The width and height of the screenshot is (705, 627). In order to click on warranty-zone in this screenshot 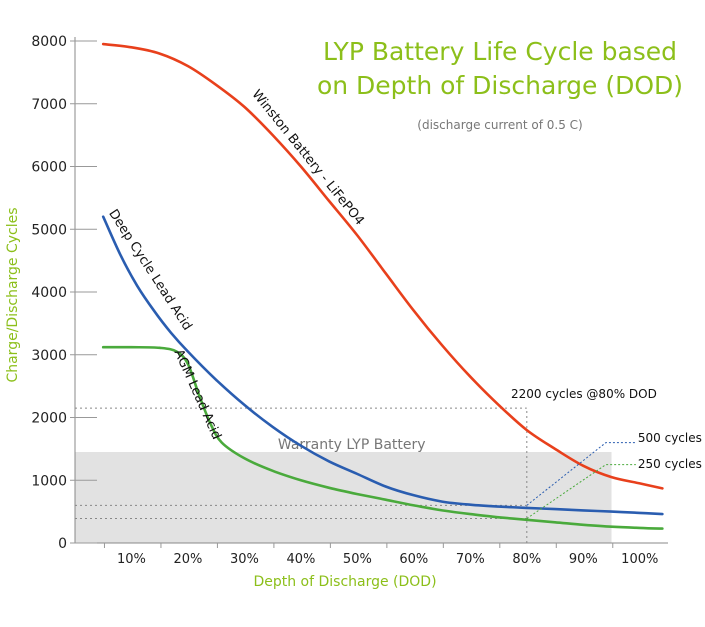, I will do `click(343, 497)`.